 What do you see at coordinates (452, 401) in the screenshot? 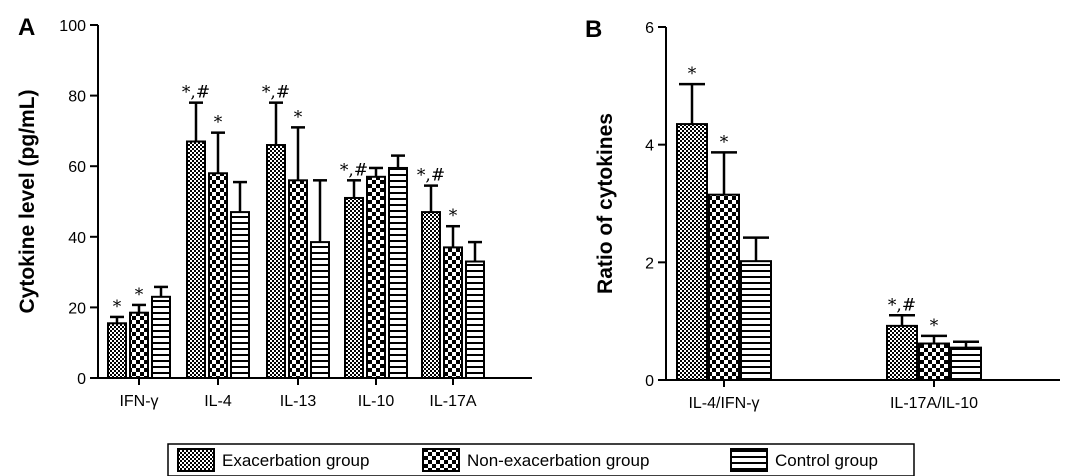
I see `x-tick-label: IL-17A` at bounding box center [452, 401].